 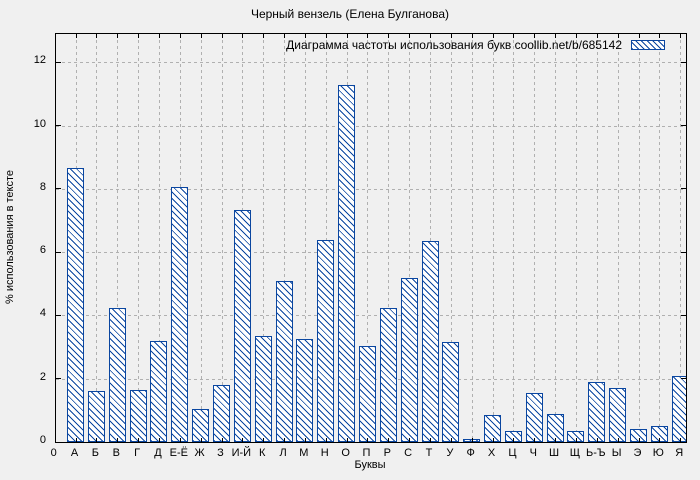 What do you see at coordinates (554, 453) in the screenshot?
I see `x-tick-label: Ш` at bounding box center [554, 453].